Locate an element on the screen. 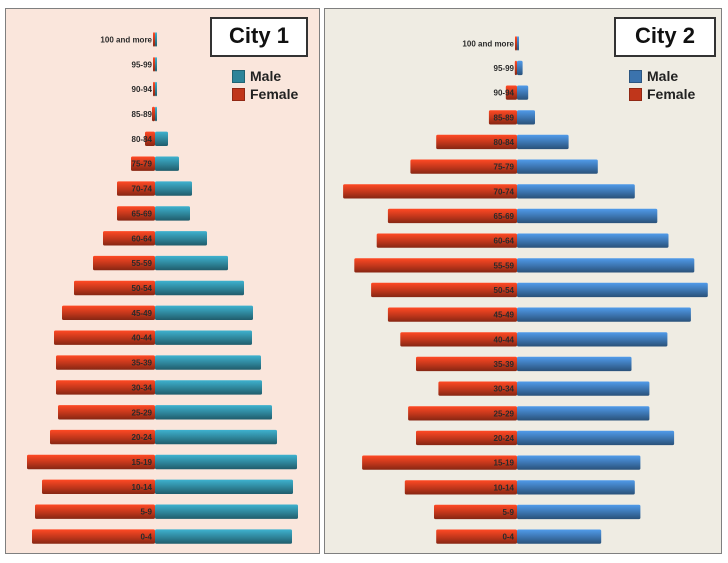 This screenshot has height=563, width=728. legend-label-male: Male is located at coordinates (663, 76).